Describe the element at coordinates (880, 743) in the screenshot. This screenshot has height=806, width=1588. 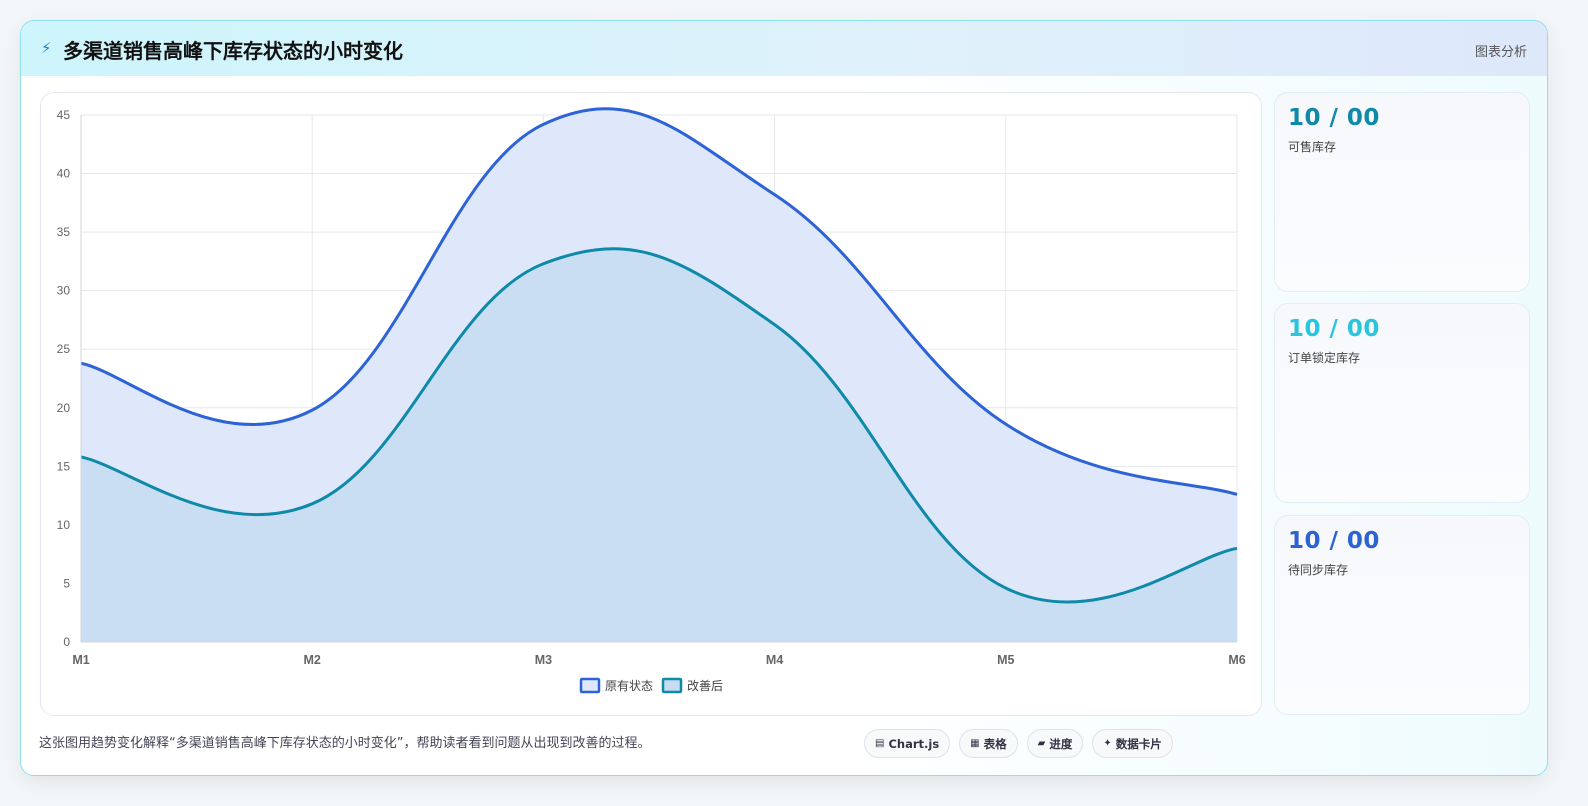
I see `chart-icon: ▤` at that location.